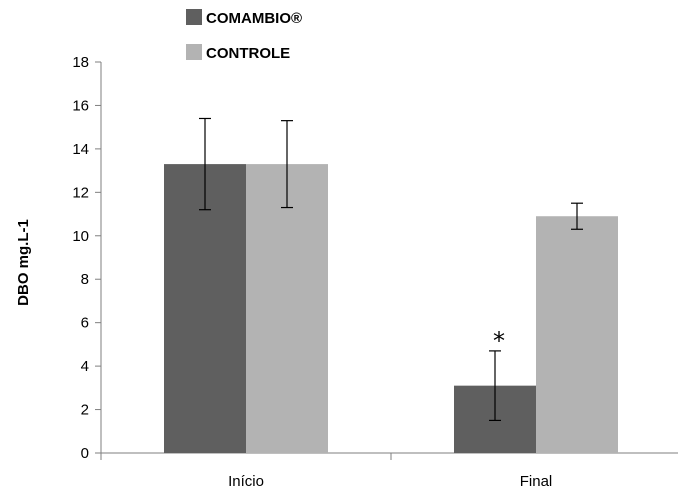 This screenshot has width=678, height=492. Describe the element at coordinates (254, 18) in the screenshot. I see `legend-label: COMAMBIO®` at that location.